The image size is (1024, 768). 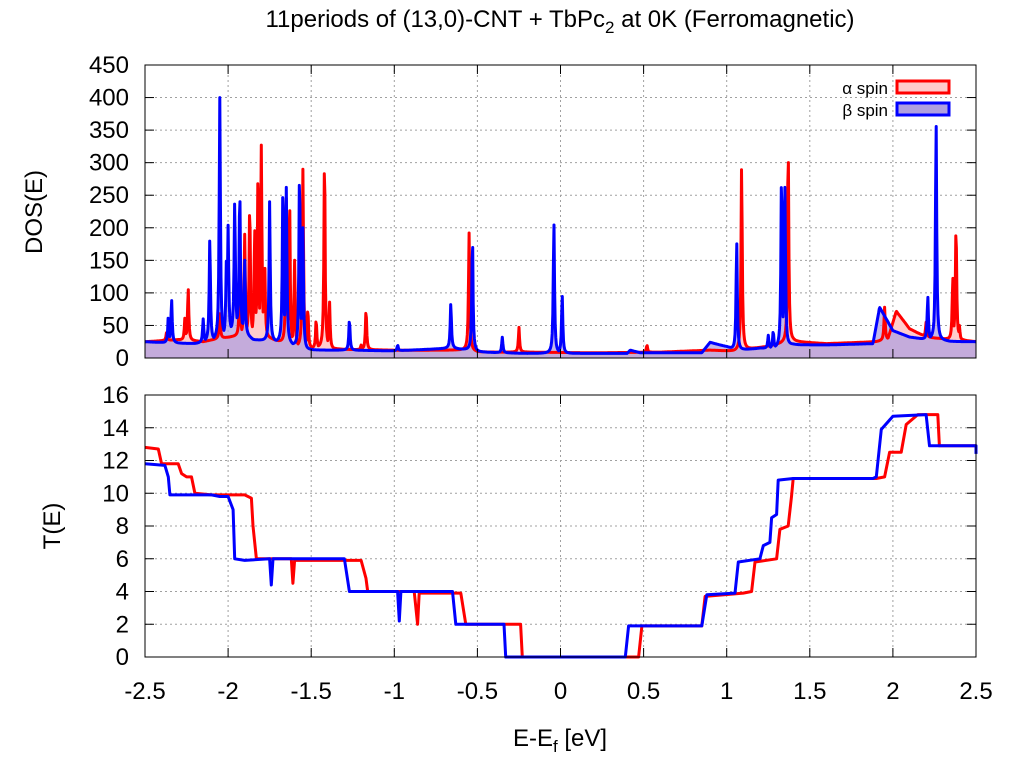 What do you see at coordinates (122, 559) in the screenshot?
I see `transmission-ytick-label: 6` at bounding box center [122, 559].